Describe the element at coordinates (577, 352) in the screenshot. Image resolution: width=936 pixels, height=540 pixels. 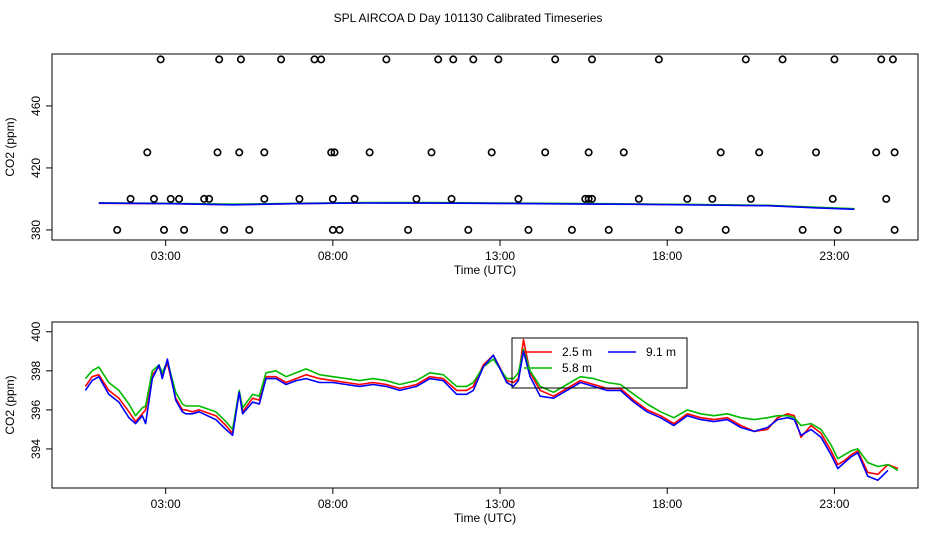
I see `legend-label: 2.5 m` at that location.